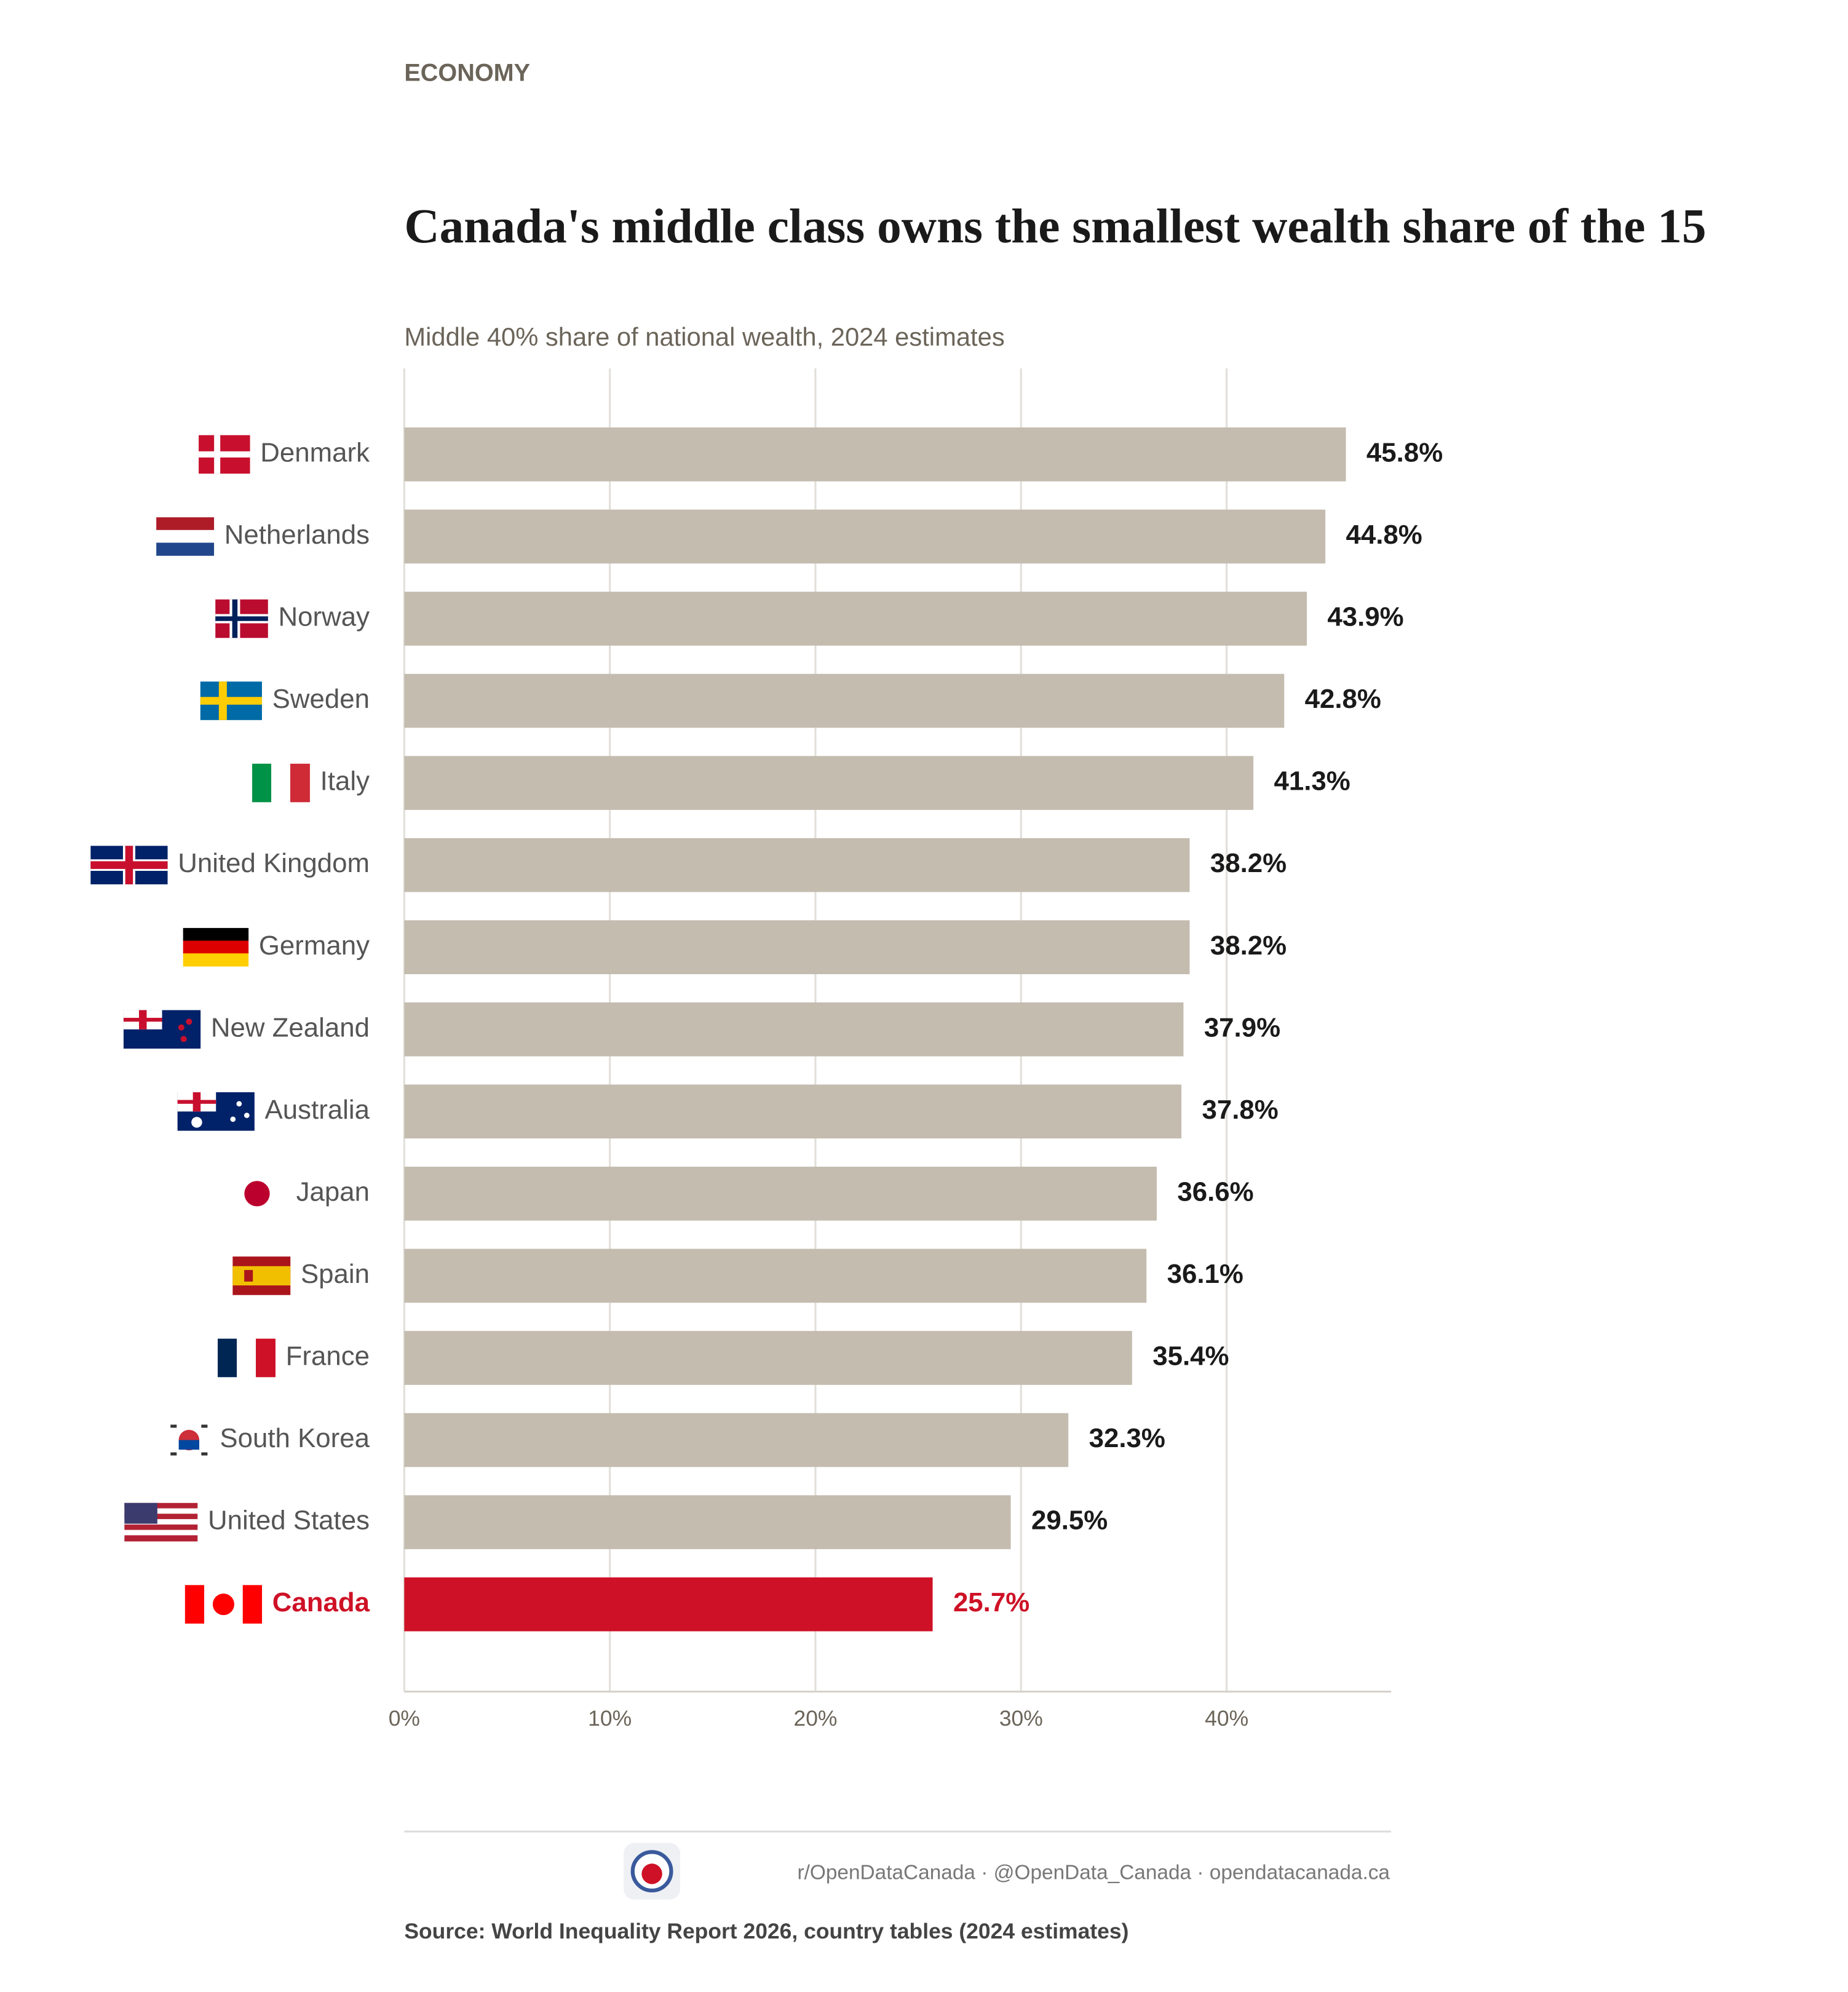 The image size is (1848, 1992). I want to click on value-label: 43.9%, so click(1365, 617).